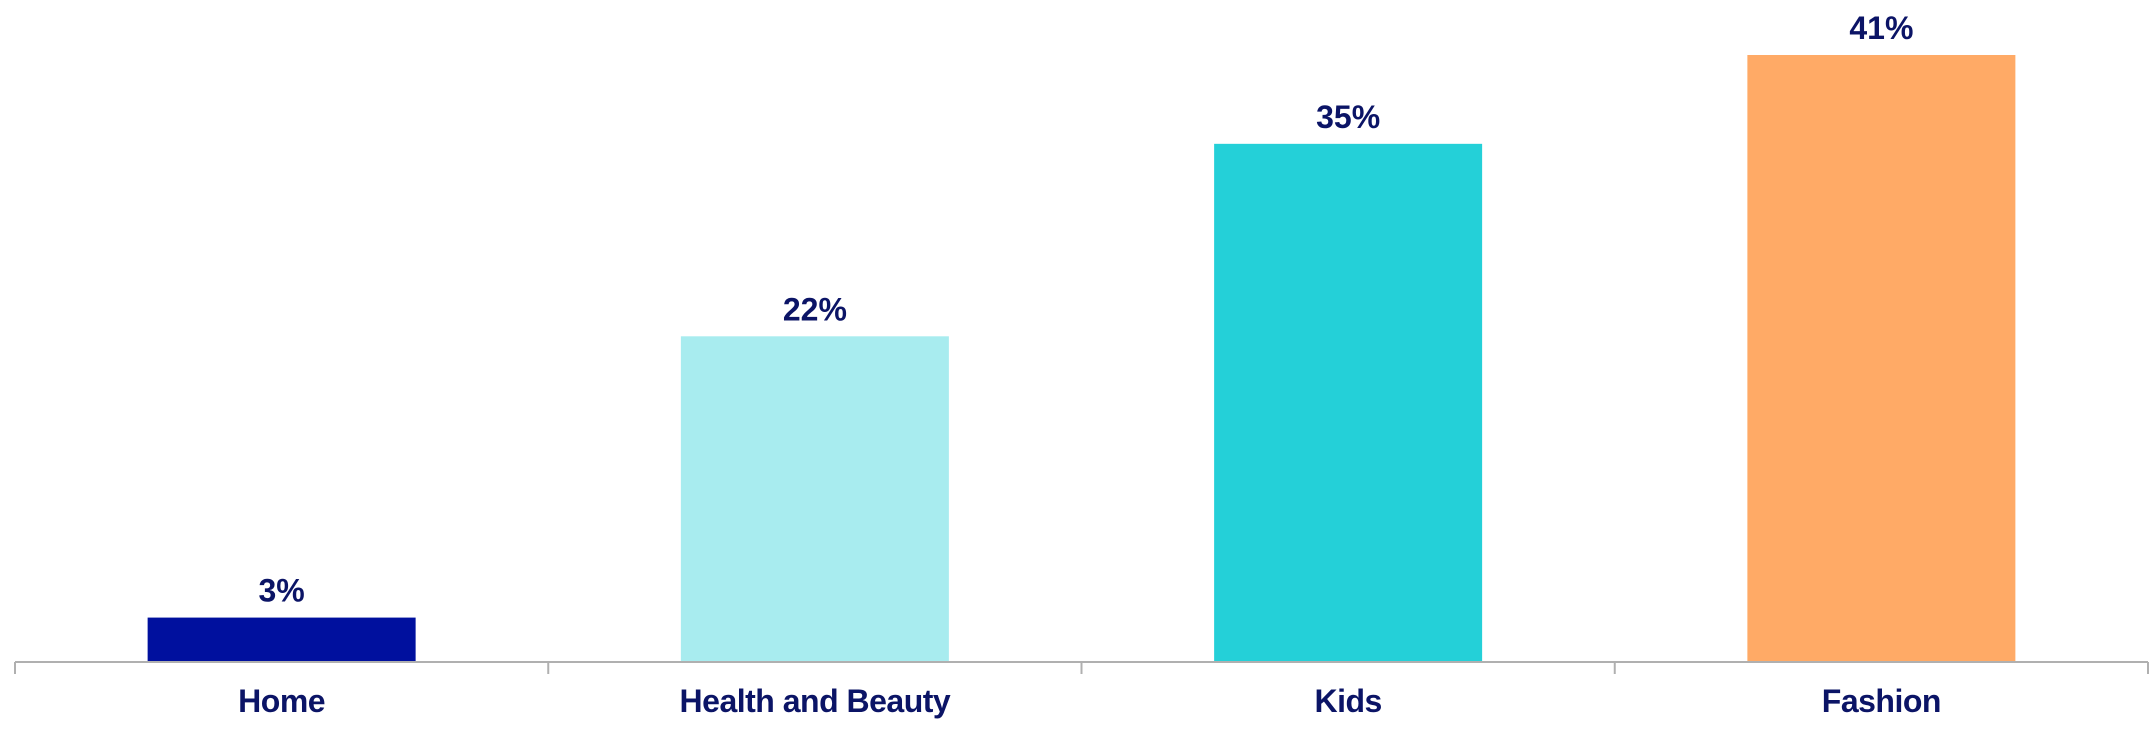  Describe the element at coordinates (1347, 701) in the screenshot. I see `category-label-kids: Kids` at that location.